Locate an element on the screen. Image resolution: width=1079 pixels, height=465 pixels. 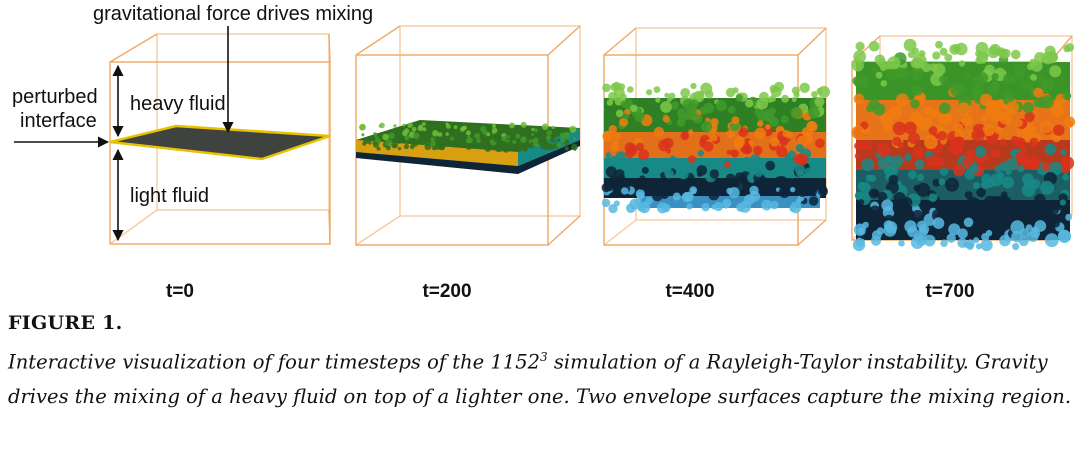
caption-label: FIGURE 1. is located at coordinates (65, 323).